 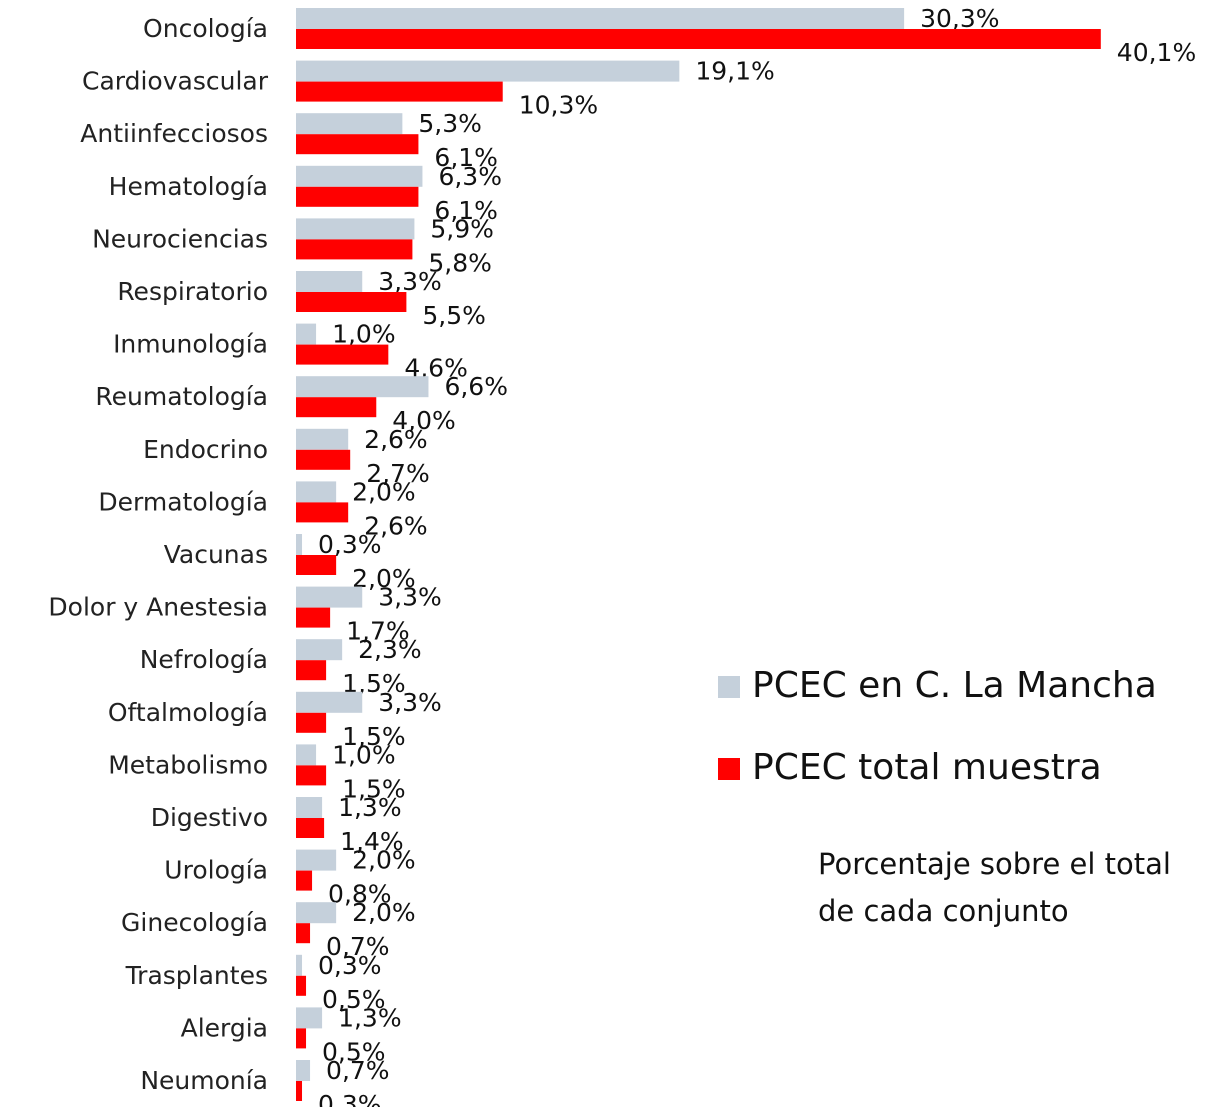 I want to click on category-label: Nefrología, so click(x=204, y=659).